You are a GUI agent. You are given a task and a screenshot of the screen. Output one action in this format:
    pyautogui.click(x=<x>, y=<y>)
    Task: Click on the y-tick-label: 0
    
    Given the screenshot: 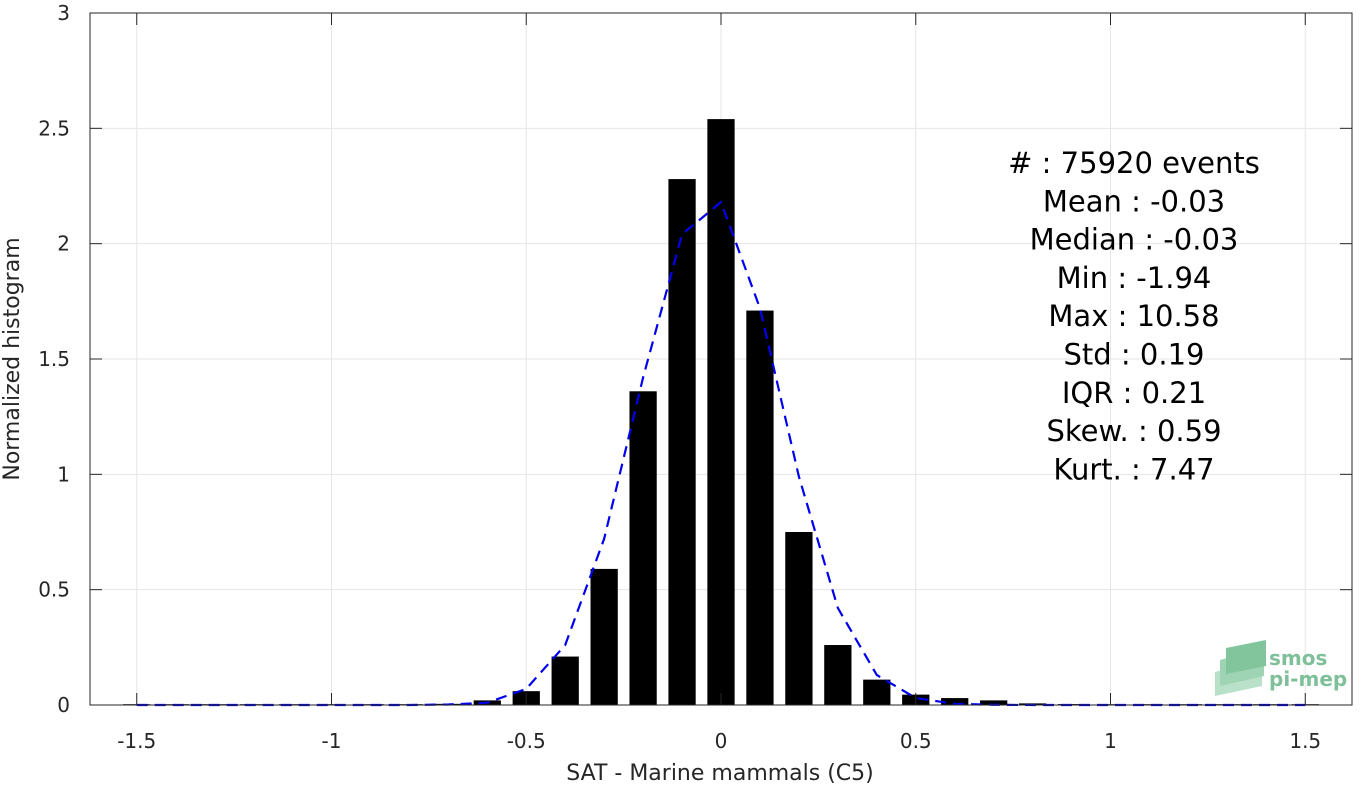 What is the action you would take?
    pyautogui.click(x=63, y=705)
    